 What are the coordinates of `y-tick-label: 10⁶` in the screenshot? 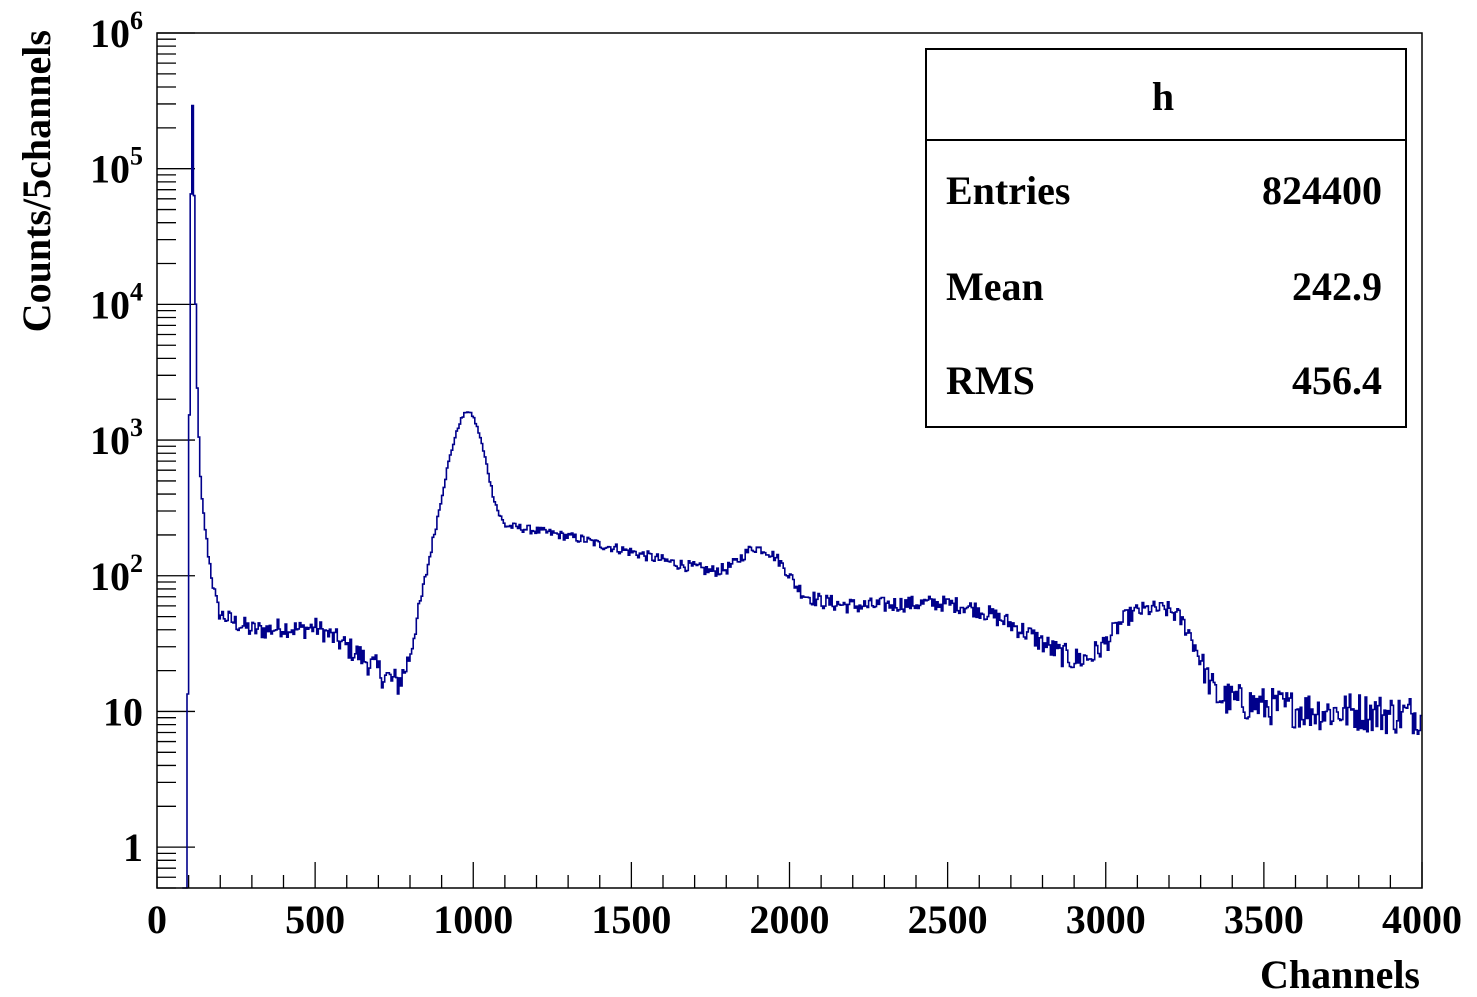 It's located at (116, 31).